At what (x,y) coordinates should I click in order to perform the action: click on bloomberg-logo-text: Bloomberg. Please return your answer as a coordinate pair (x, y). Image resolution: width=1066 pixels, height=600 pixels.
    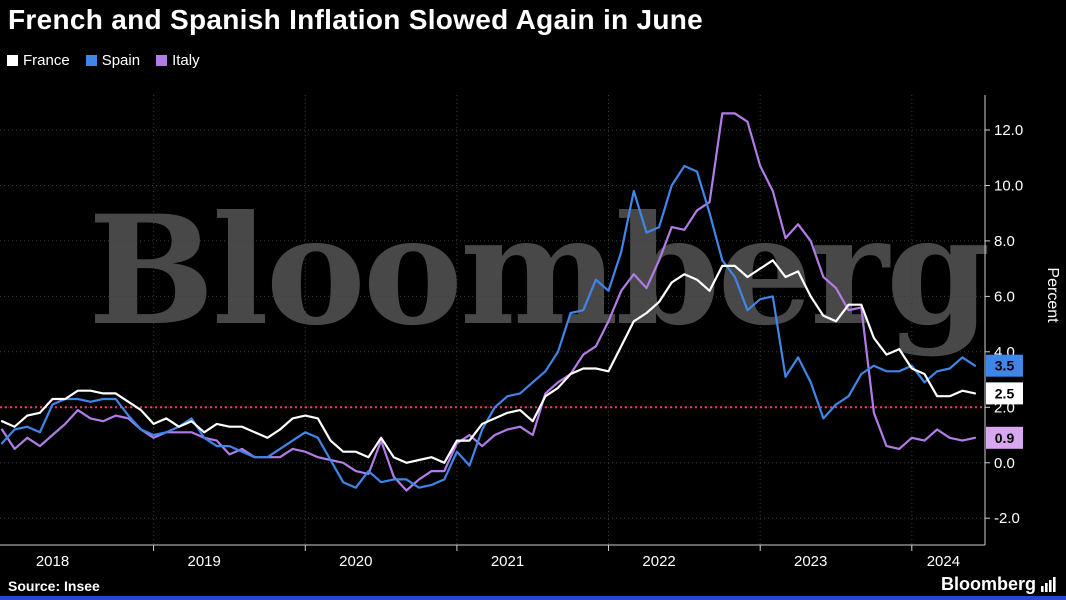
    Looking at the image, I should click on (988, 584).